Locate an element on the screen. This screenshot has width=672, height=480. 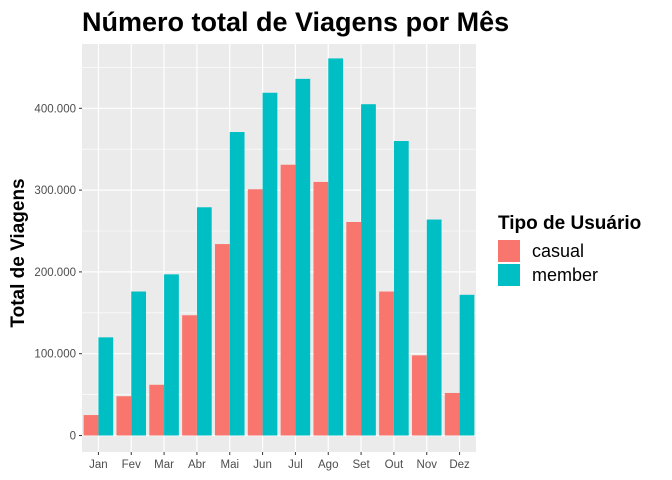
bar-member-out is located at coordinates (401, 288).